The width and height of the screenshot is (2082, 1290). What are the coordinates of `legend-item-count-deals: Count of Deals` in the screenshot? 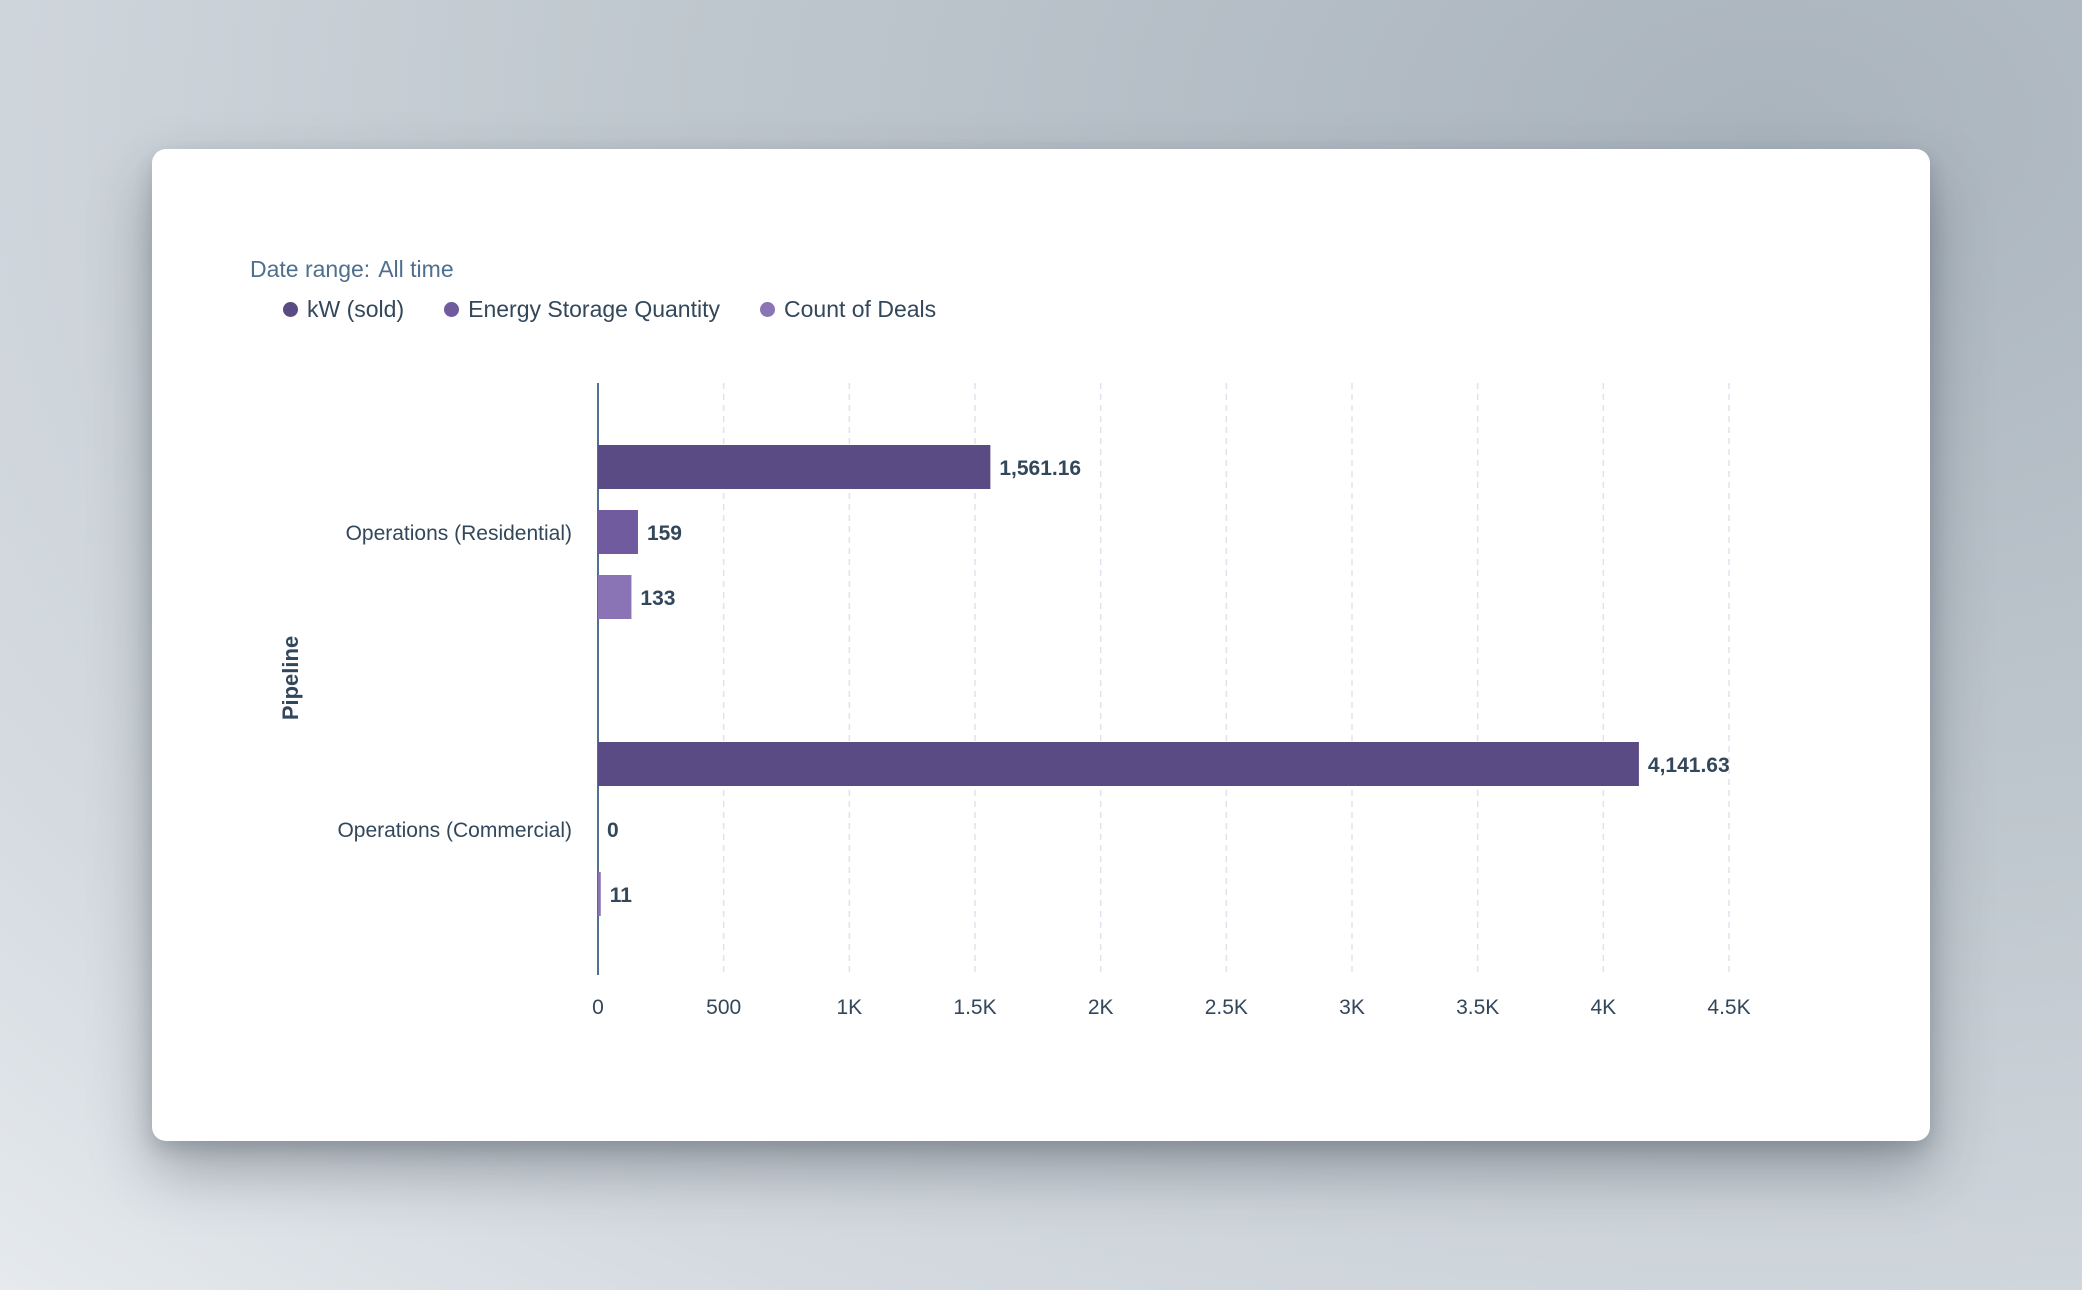 It's located at (848, 309).